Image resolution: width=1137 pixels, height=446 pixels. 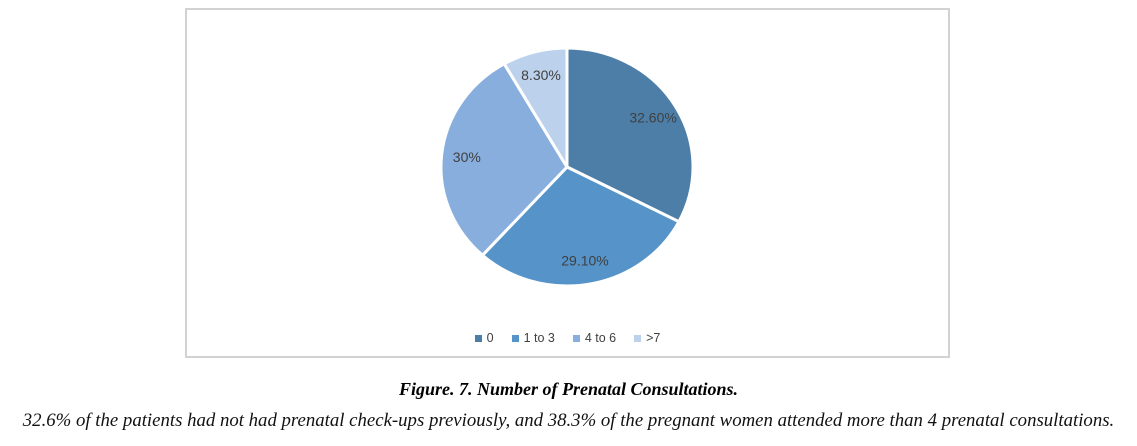 I want to click on legend-item-0: 0, so click(x=484, y=338).